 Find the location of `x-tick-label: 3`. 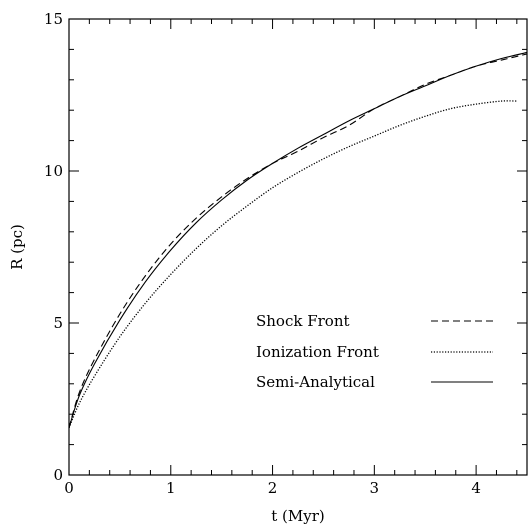

x-tick-label: 3 is located at coordinates (375, 488).